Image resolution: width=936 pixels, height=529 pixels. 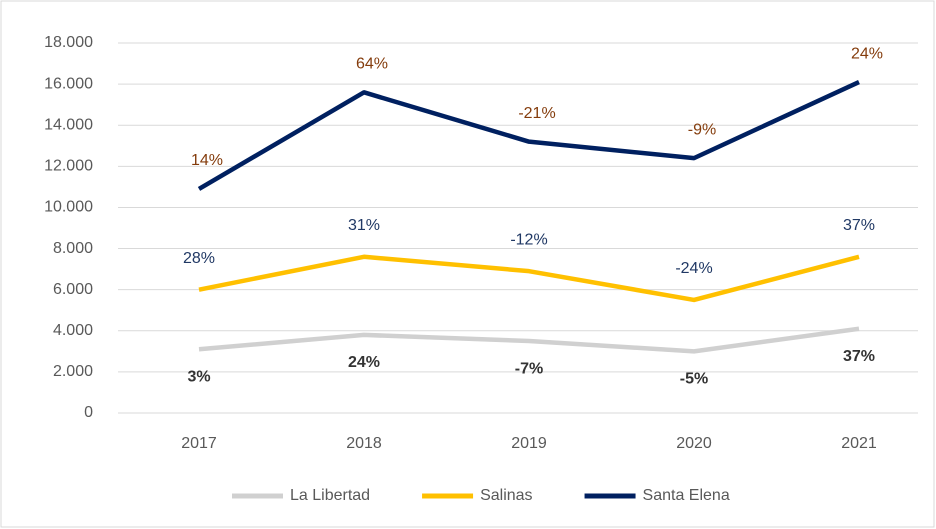 I want to click on legend-label: Santa Elena, so click(x=686, y=495).